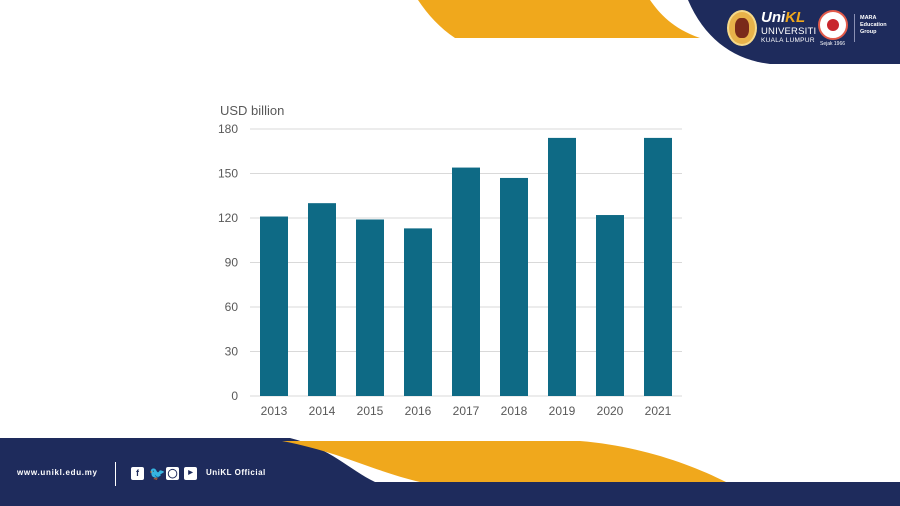 Image resolution: width=900 pixels, height=506 pixels. Describe the element at coordinates (274, 306) in the screenshot. I see `bar-2013` at that location.